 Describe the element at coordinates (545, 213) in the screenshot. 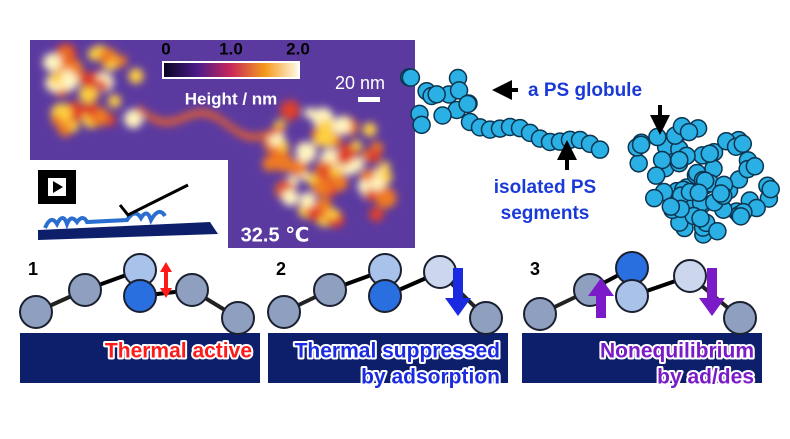

I see `segments-label: segments` at that location.